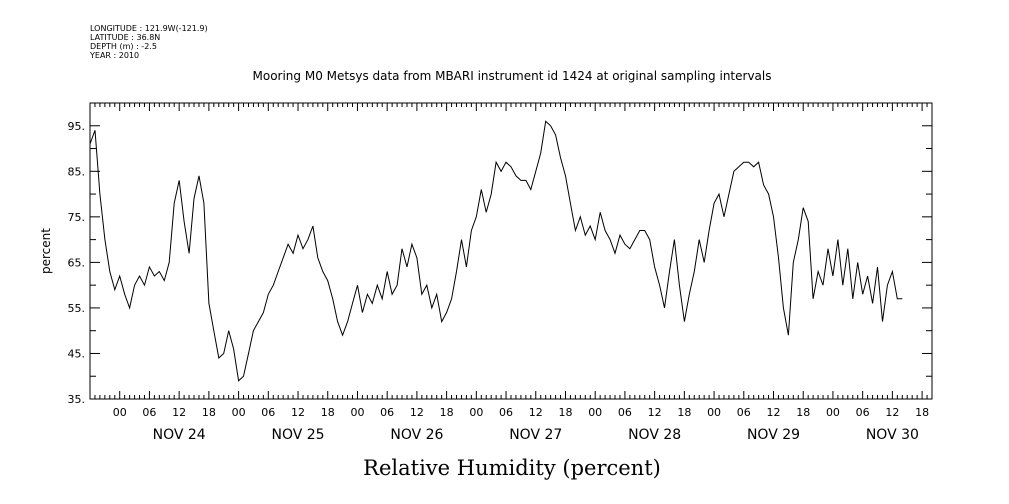  Describe the element at coordinates (114, 55) in the screenshot. I see `year-text: YEAR : 2010` at that location.